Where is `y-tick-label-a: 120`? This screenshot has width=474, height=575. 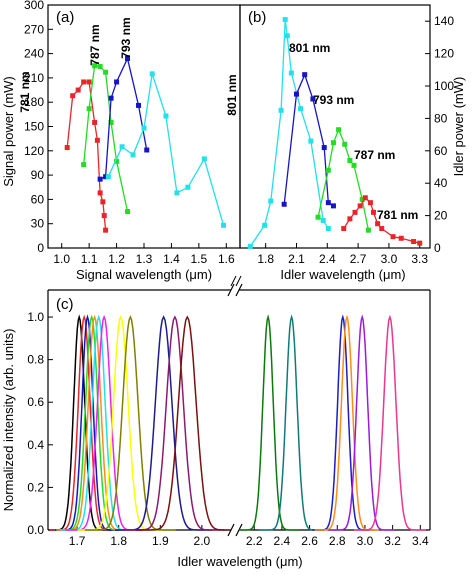 y-tick-label-a: 120 is located at coordinates (34, 151).